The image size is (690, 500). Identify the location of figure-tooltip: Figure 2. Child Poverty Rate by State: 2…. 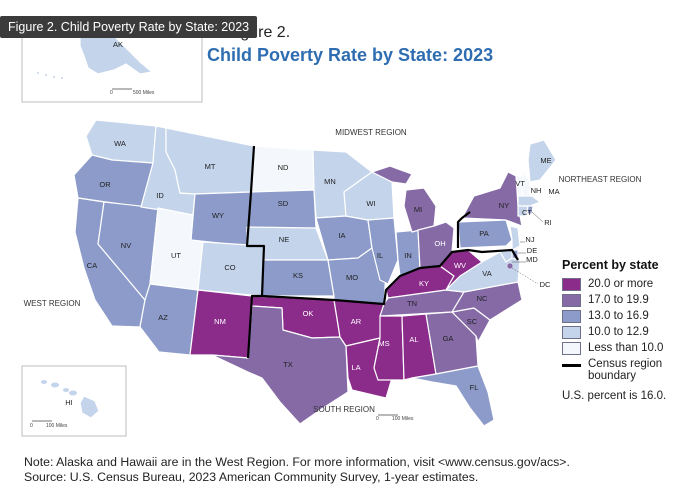
(129, 27).